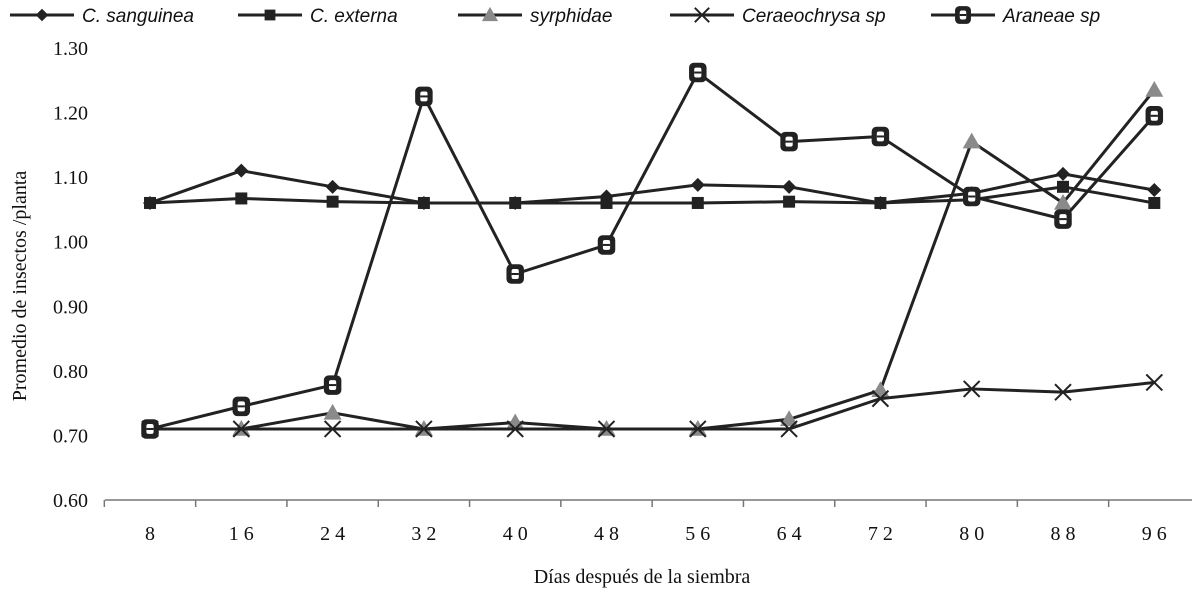 This screenshot has height=596, width=1198. I want to click on legend-item: syrphidae, so click(535, 16).